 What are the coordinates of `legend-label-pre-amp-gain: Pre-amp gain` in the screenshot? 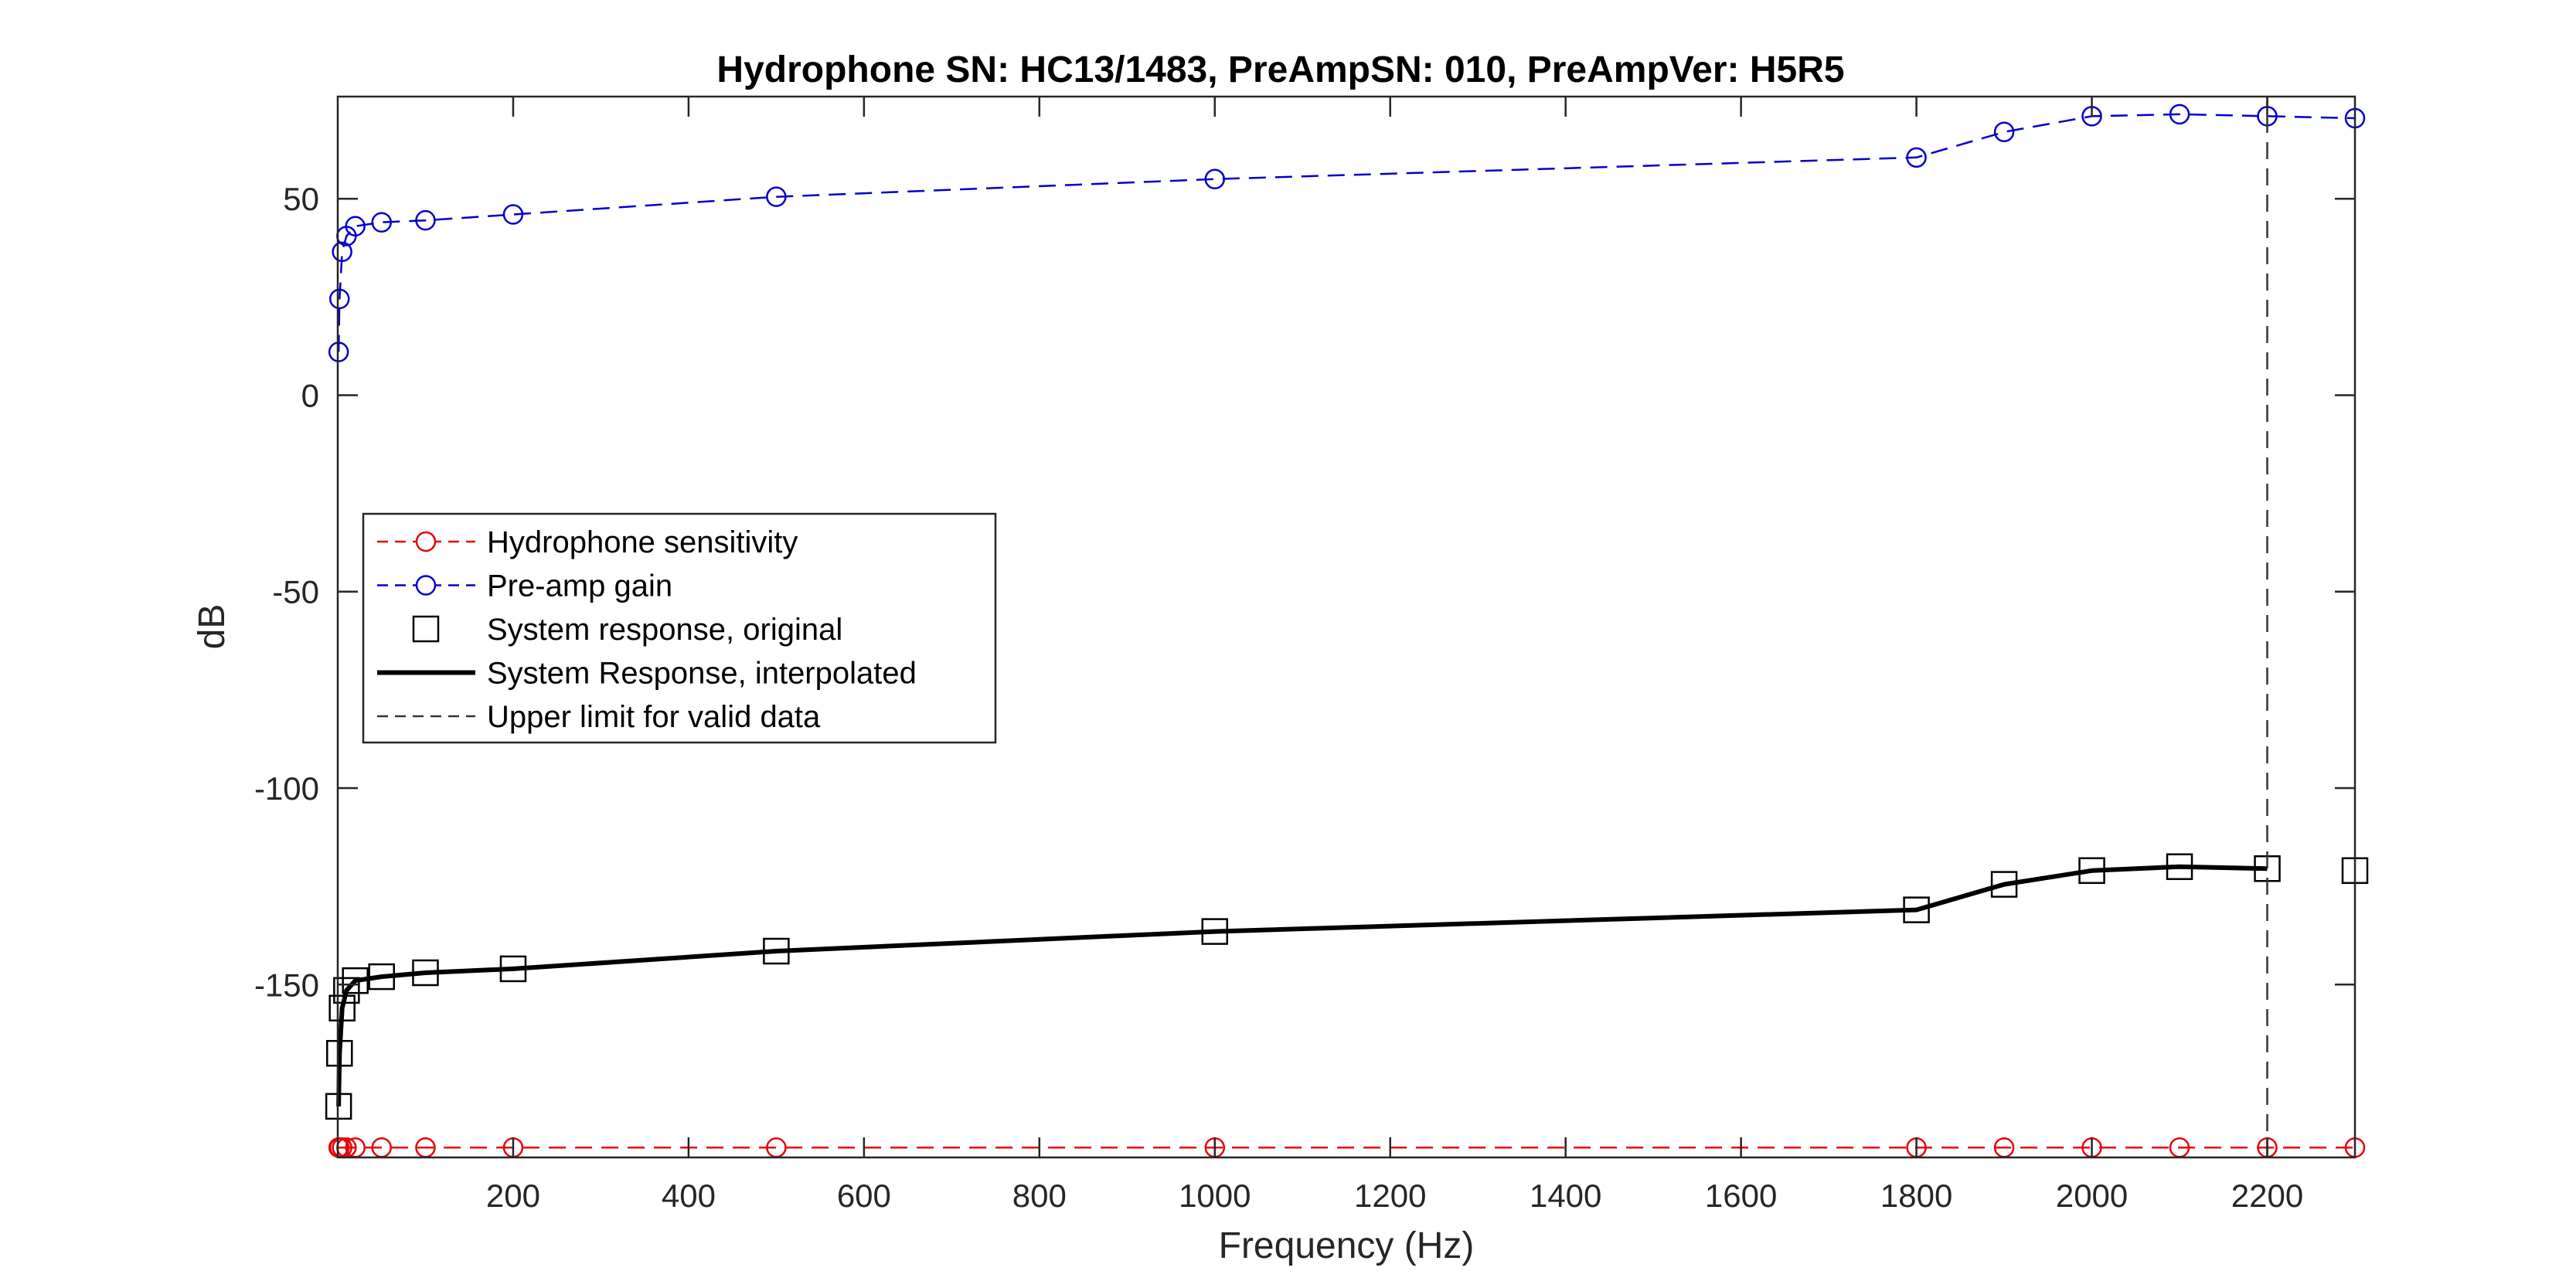 It's located at (579, 586).